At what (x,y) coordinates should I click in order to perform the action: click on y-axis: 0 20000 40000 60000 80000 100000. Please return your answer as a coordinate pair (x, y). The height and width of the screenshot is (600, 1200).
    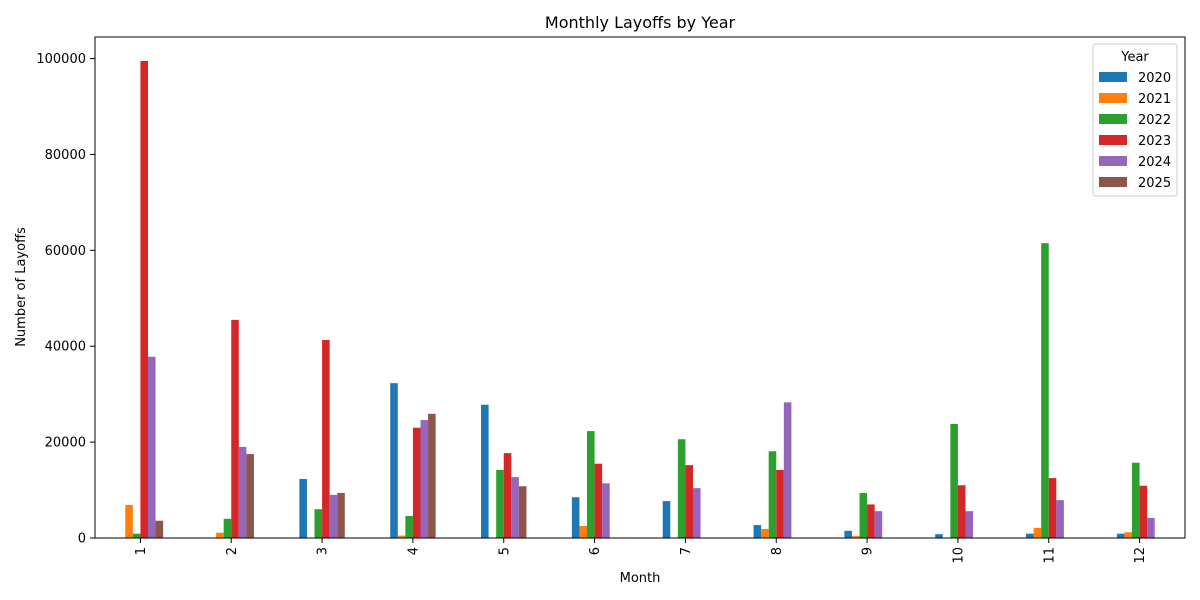
    Looking at the image, I should click on (65, 299).